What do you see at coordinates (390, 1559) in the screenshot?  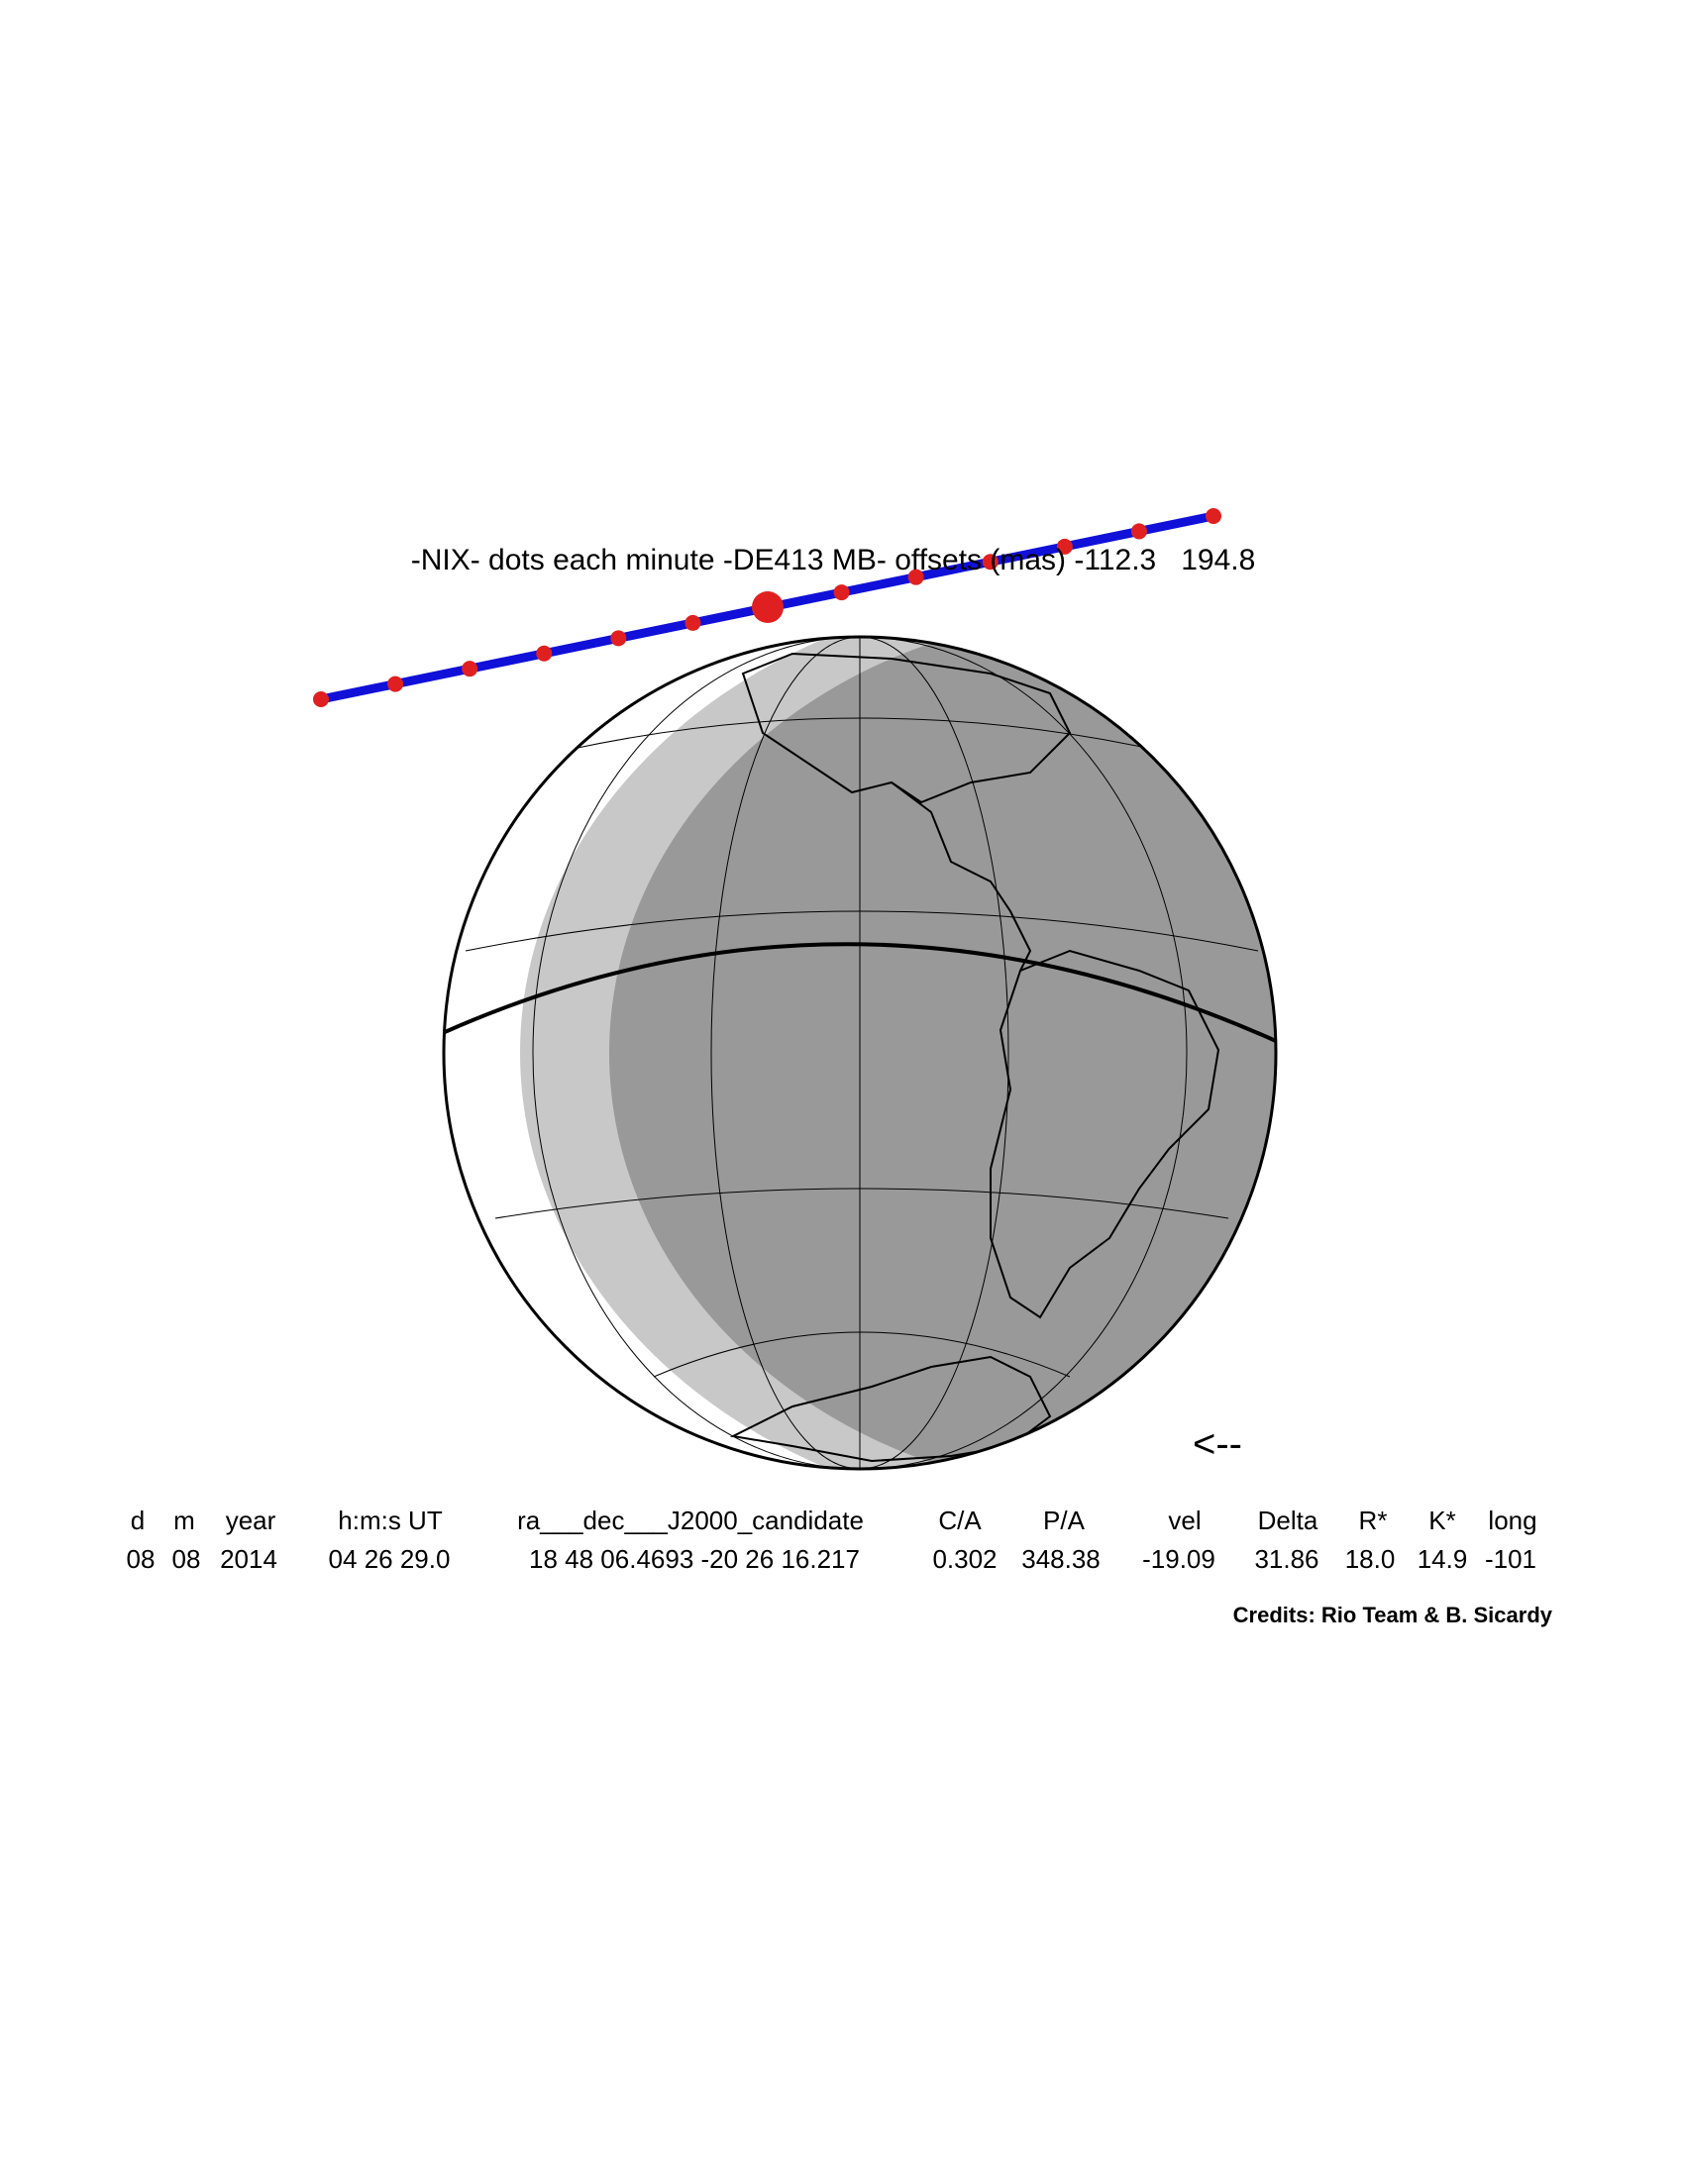 I see `value-cell: 04 26 29.0` at bounding box center [390, 1559].